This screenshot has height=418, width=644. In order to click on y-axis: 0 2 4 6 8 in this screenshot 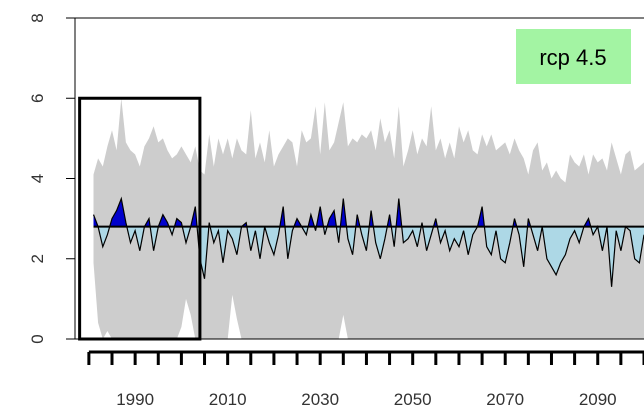, I will do `click(51, 178)`.